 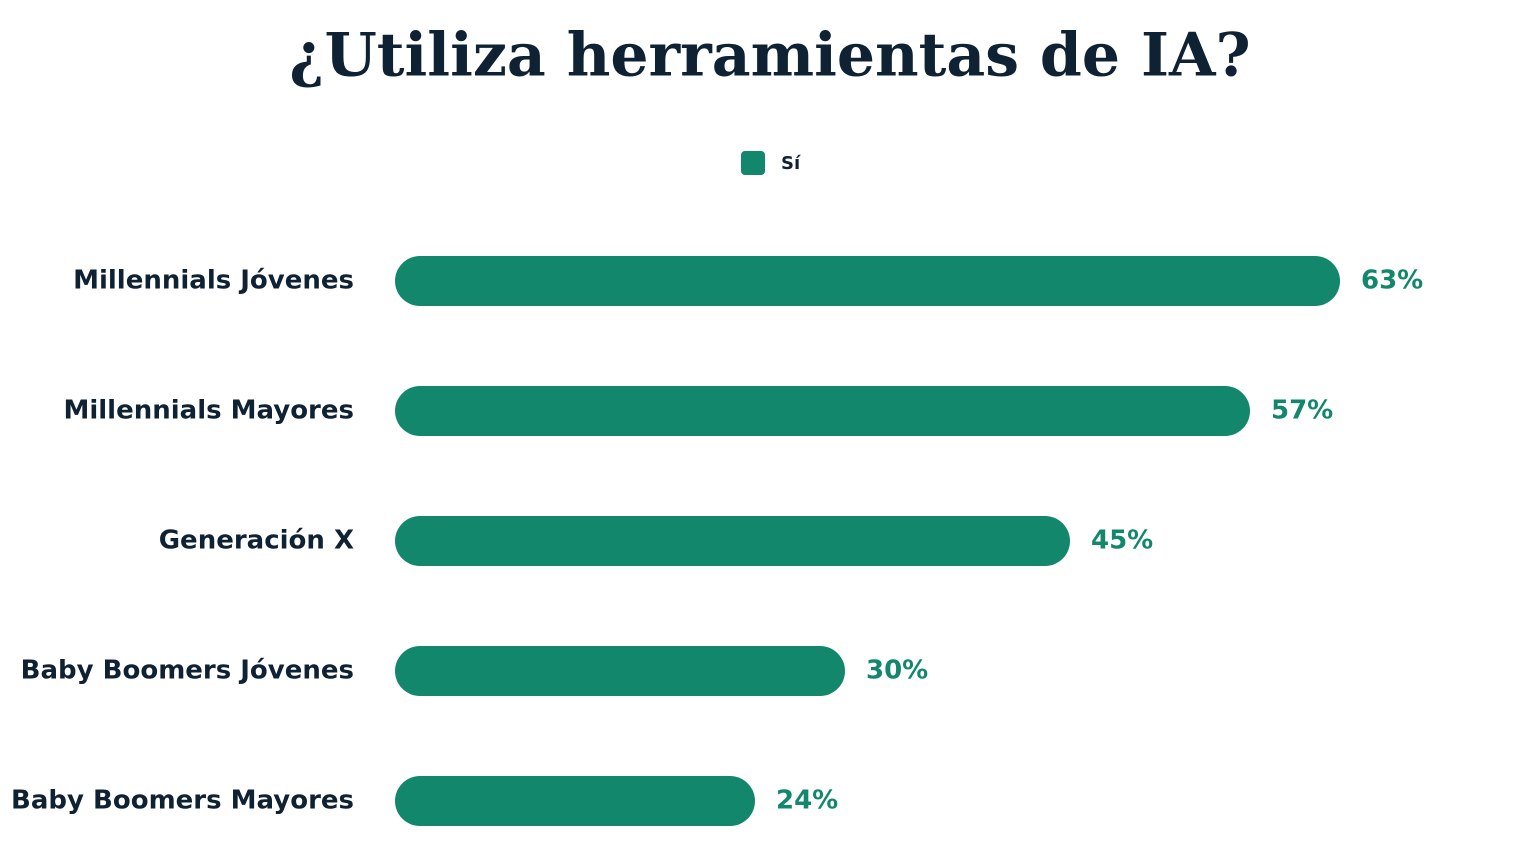 What do you see at coordinates (187, 671) in the screenshot?
I see `category-label: Baby Boomers Jóvenes` at bounding box center [187, 671].